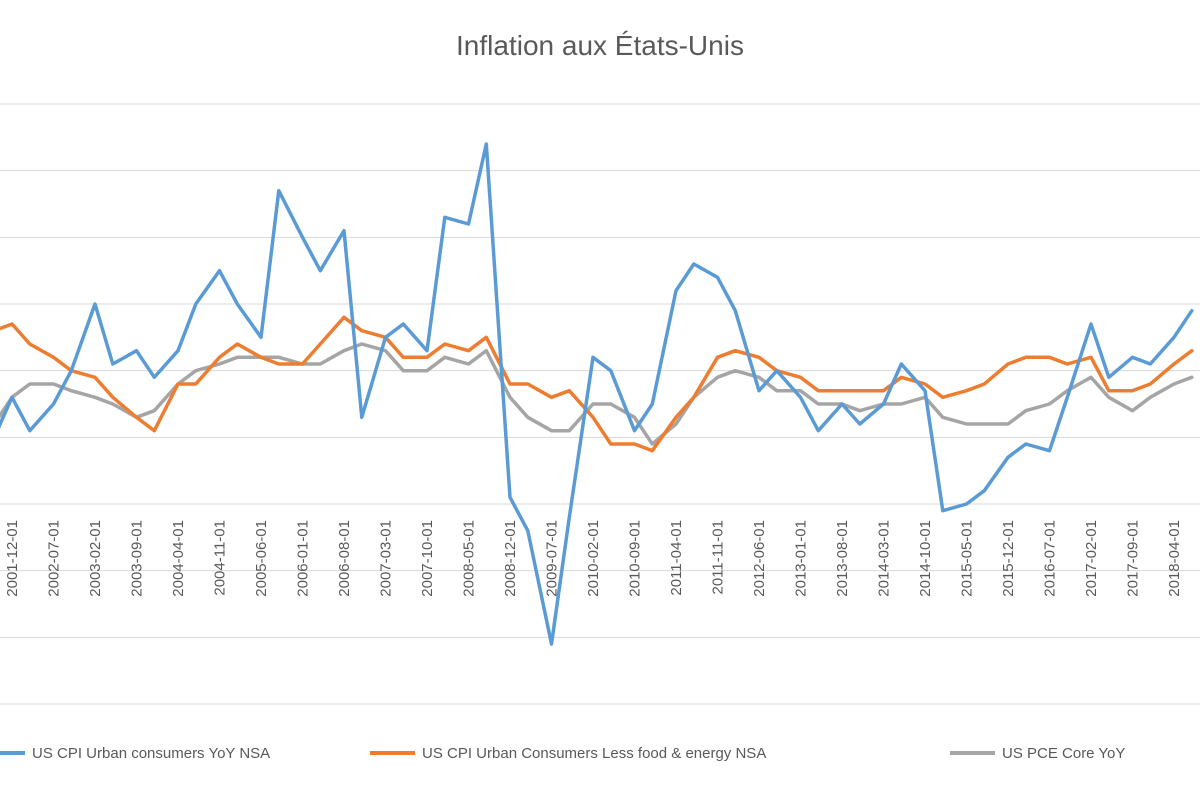 The width and height of the screenshot is (1200, 800). Describe the element at coordinates (95, 558) in the screenshot. I see `x-tick-label: 2003-02-01` at that location.